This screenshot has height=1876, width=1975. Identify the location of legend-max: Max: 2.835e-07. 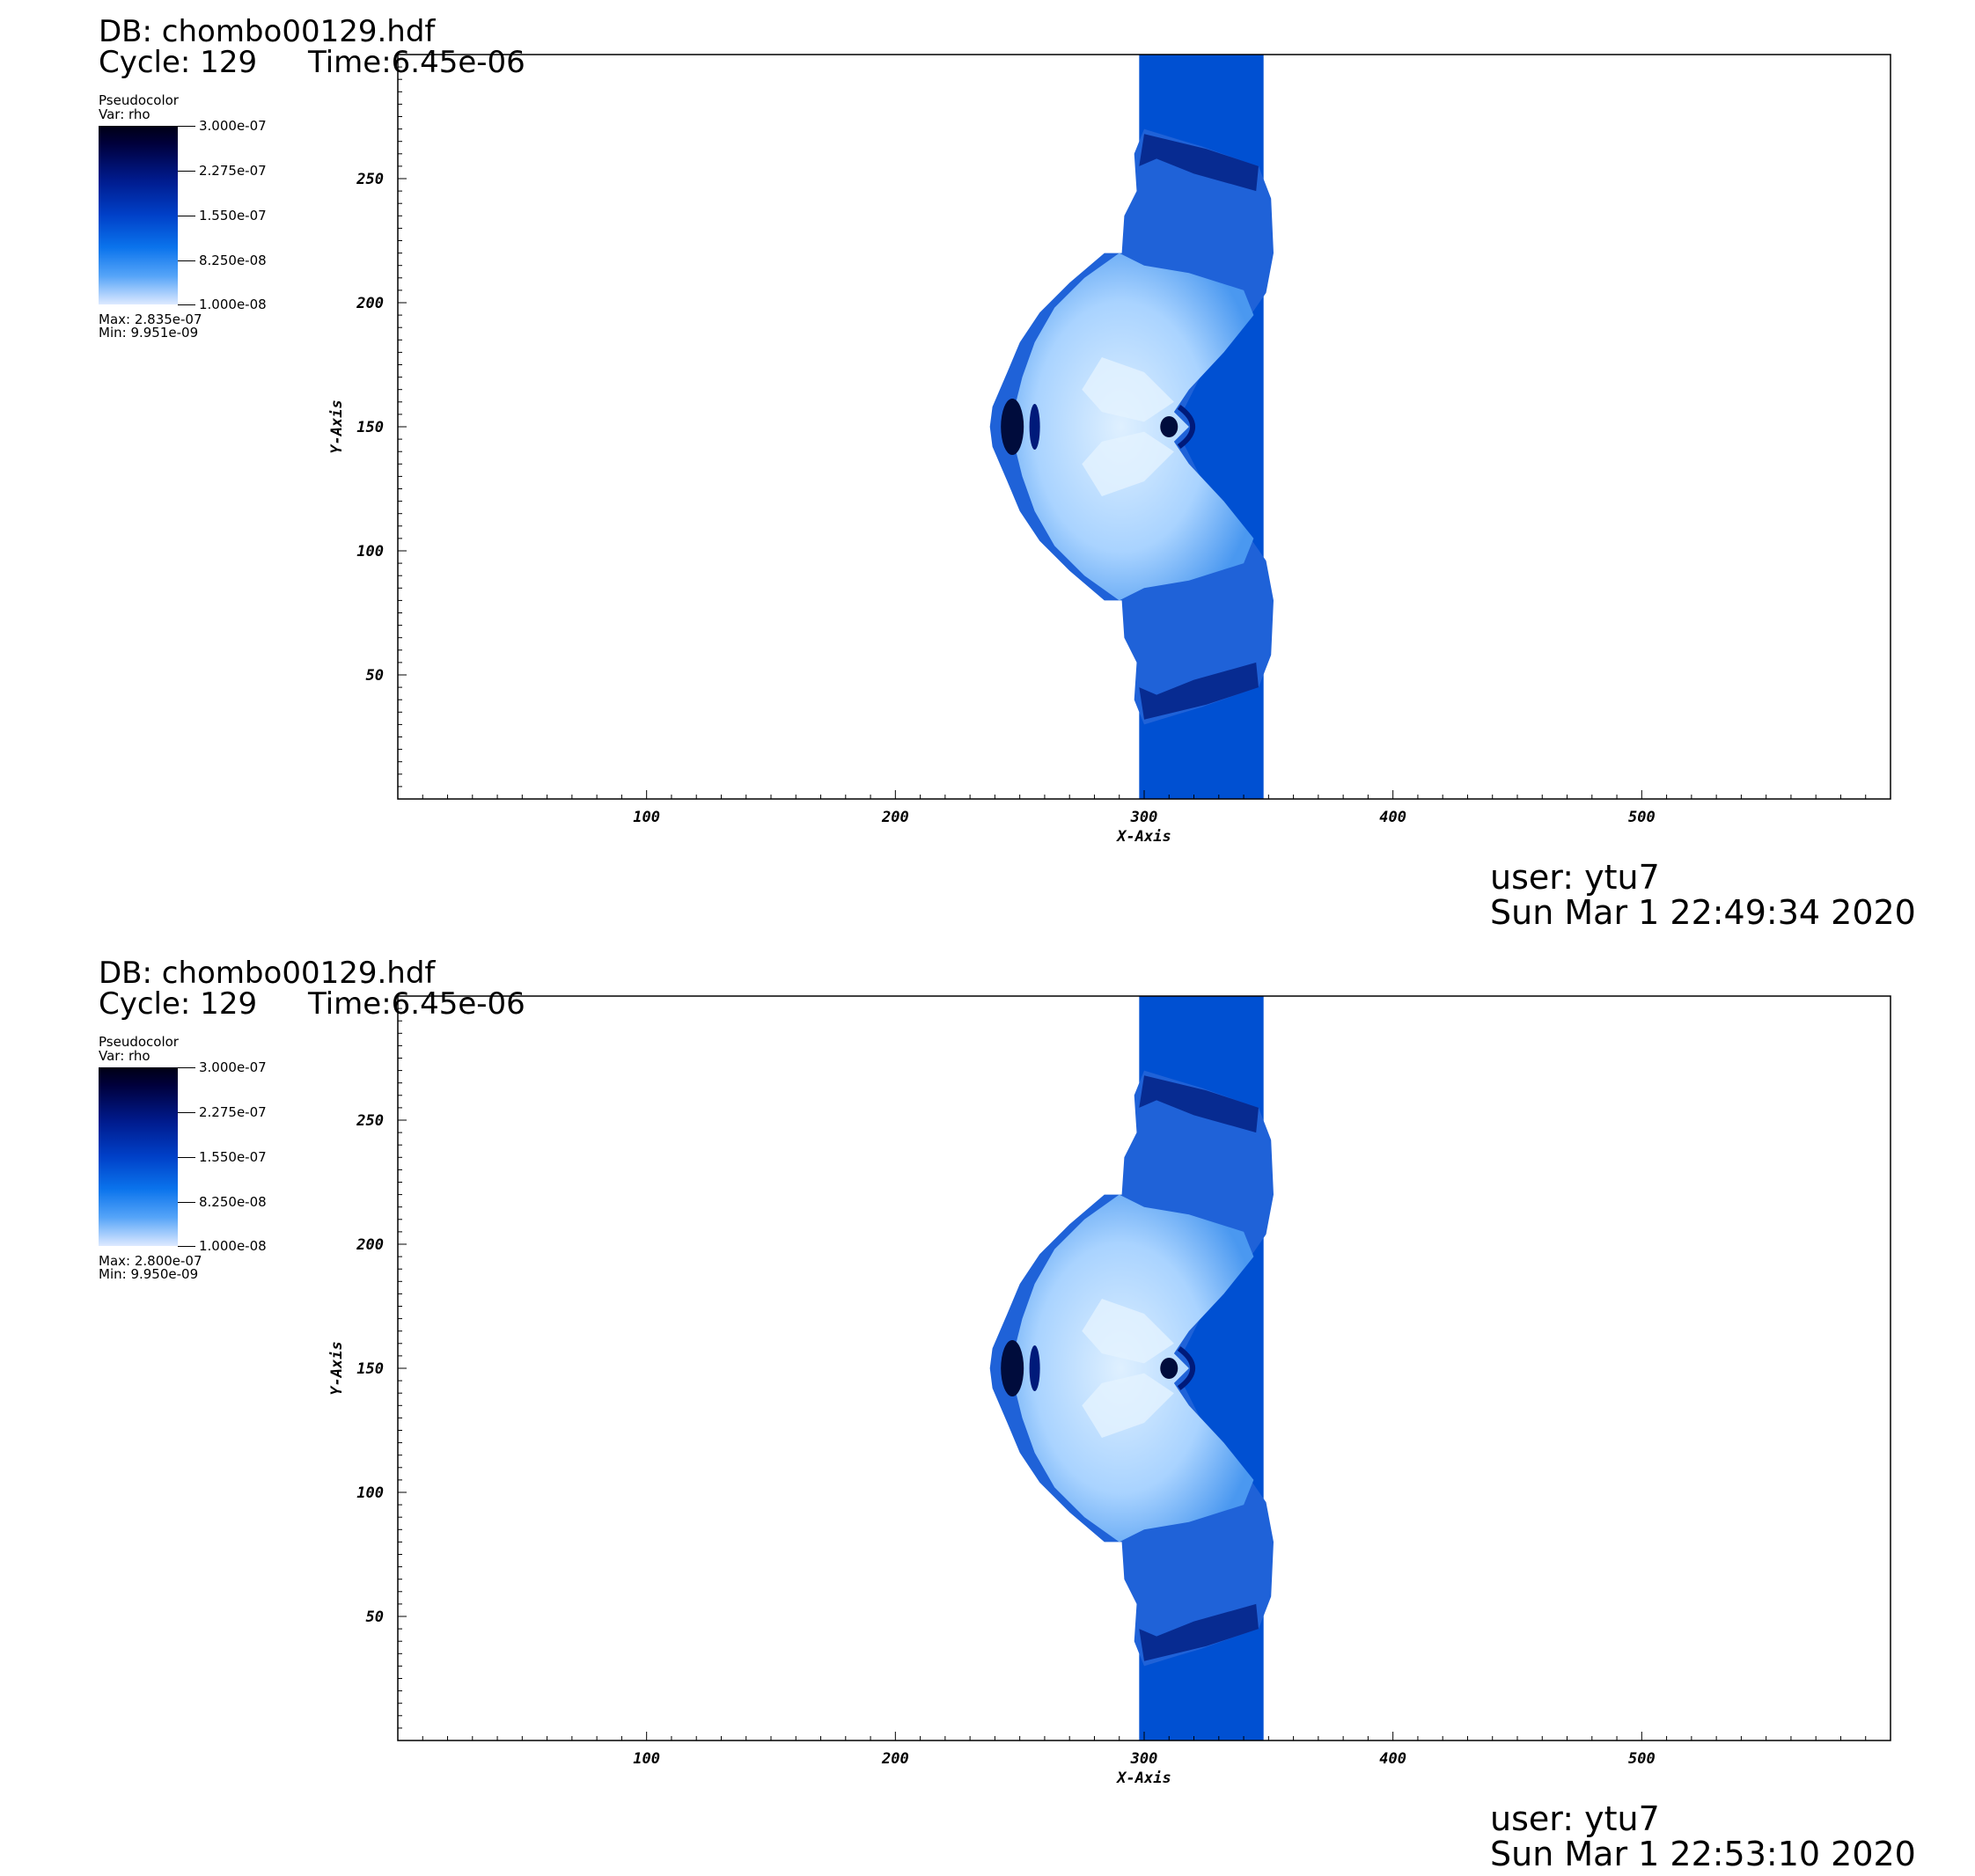
(150, 319).